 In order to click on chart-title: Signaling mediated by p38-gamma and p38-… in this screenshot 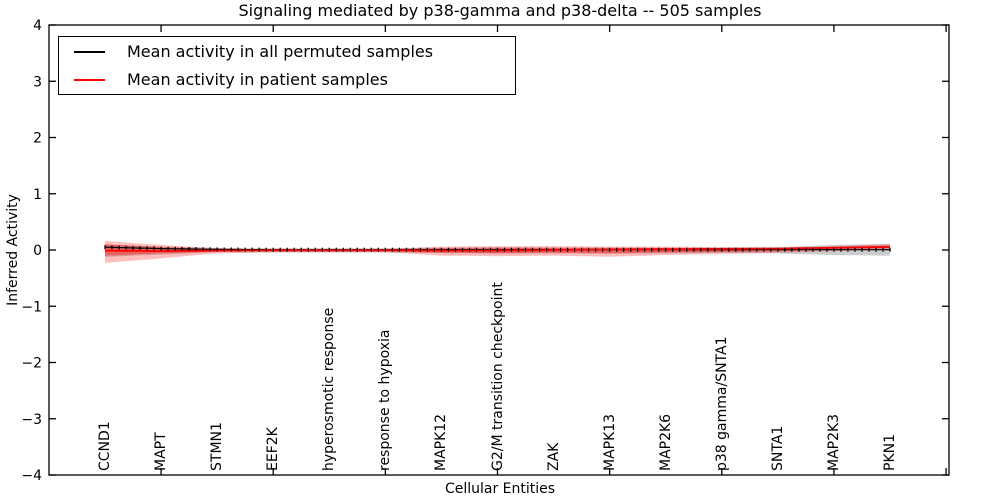, I will do `click(500, 10)`.